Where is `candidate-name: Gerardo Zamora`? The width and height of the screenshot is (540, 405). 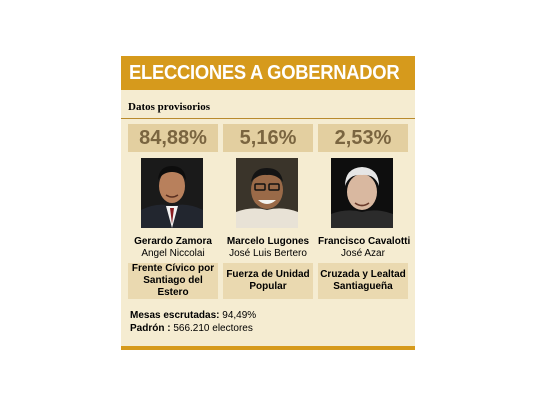 candidate-name: Gerardo Zamora is located at coordinates (173, 241).